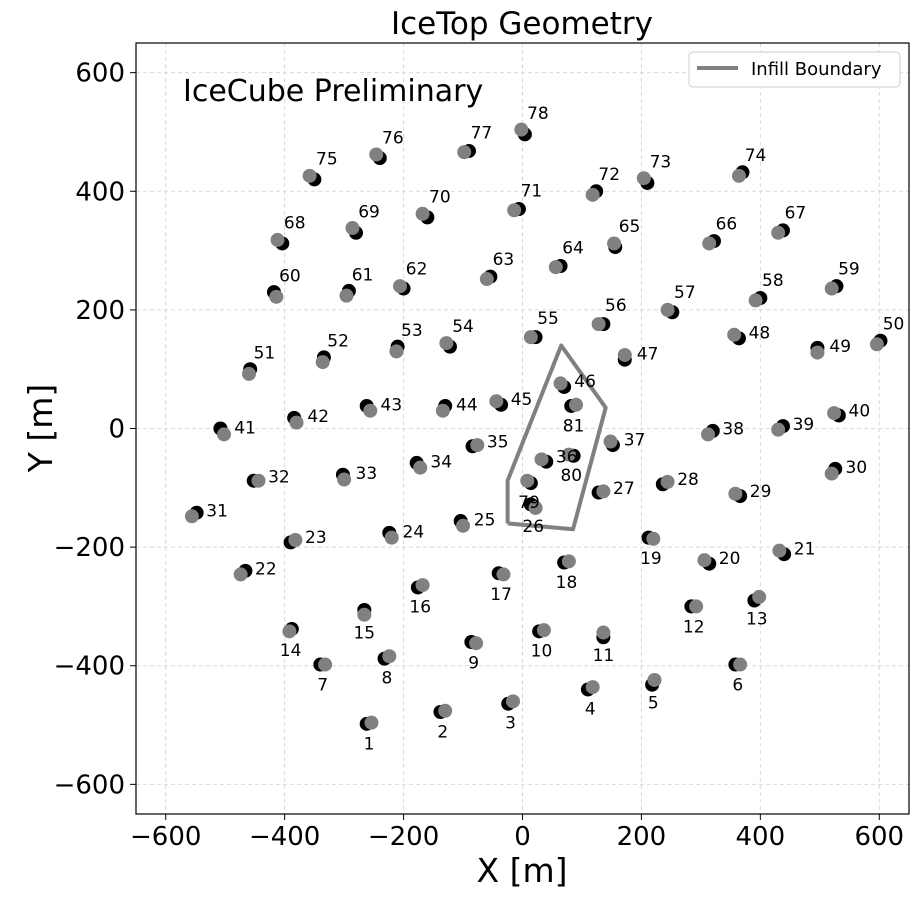 The height and width of the screenshot is (898, 923). Describe the element at coordinates (318, 417) in the screenshot. I see `station-label-42: 42` at that location.